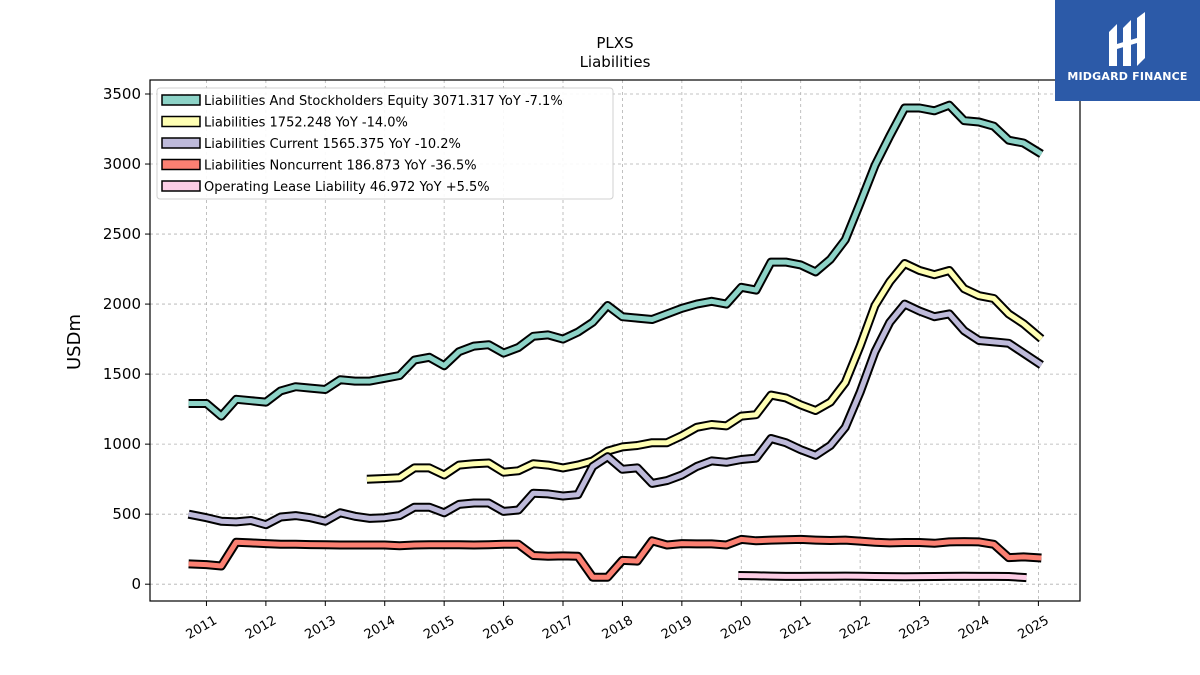 The height and width of the screenshot is (675, 1200). I want to click on y-tick-label: 0, so click(136, 584).